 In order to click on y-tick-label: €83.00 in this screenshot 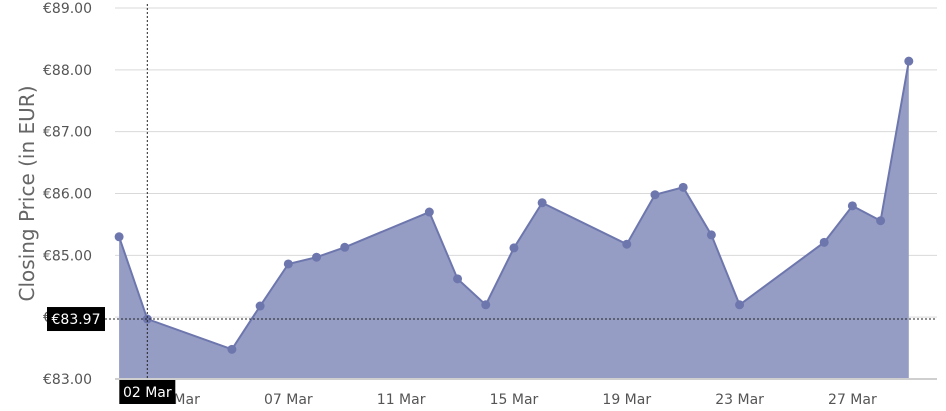, I will do `click(67, 380)`.